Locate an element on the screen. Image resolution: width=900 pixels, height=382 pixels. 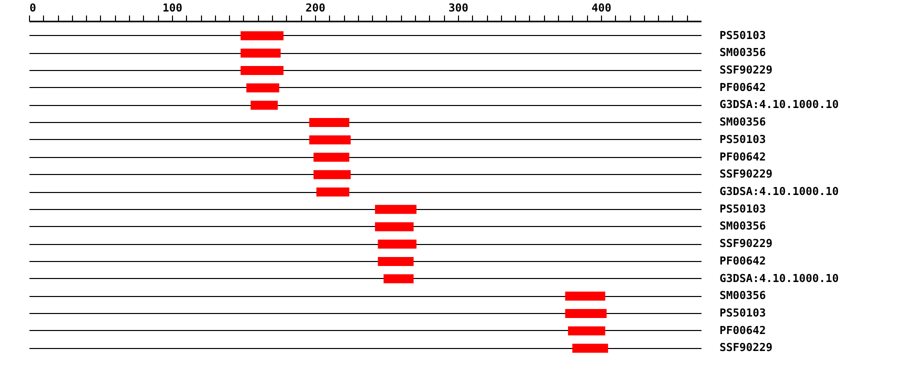
x-tick-label: 200 is located at coordinates (316, 8).